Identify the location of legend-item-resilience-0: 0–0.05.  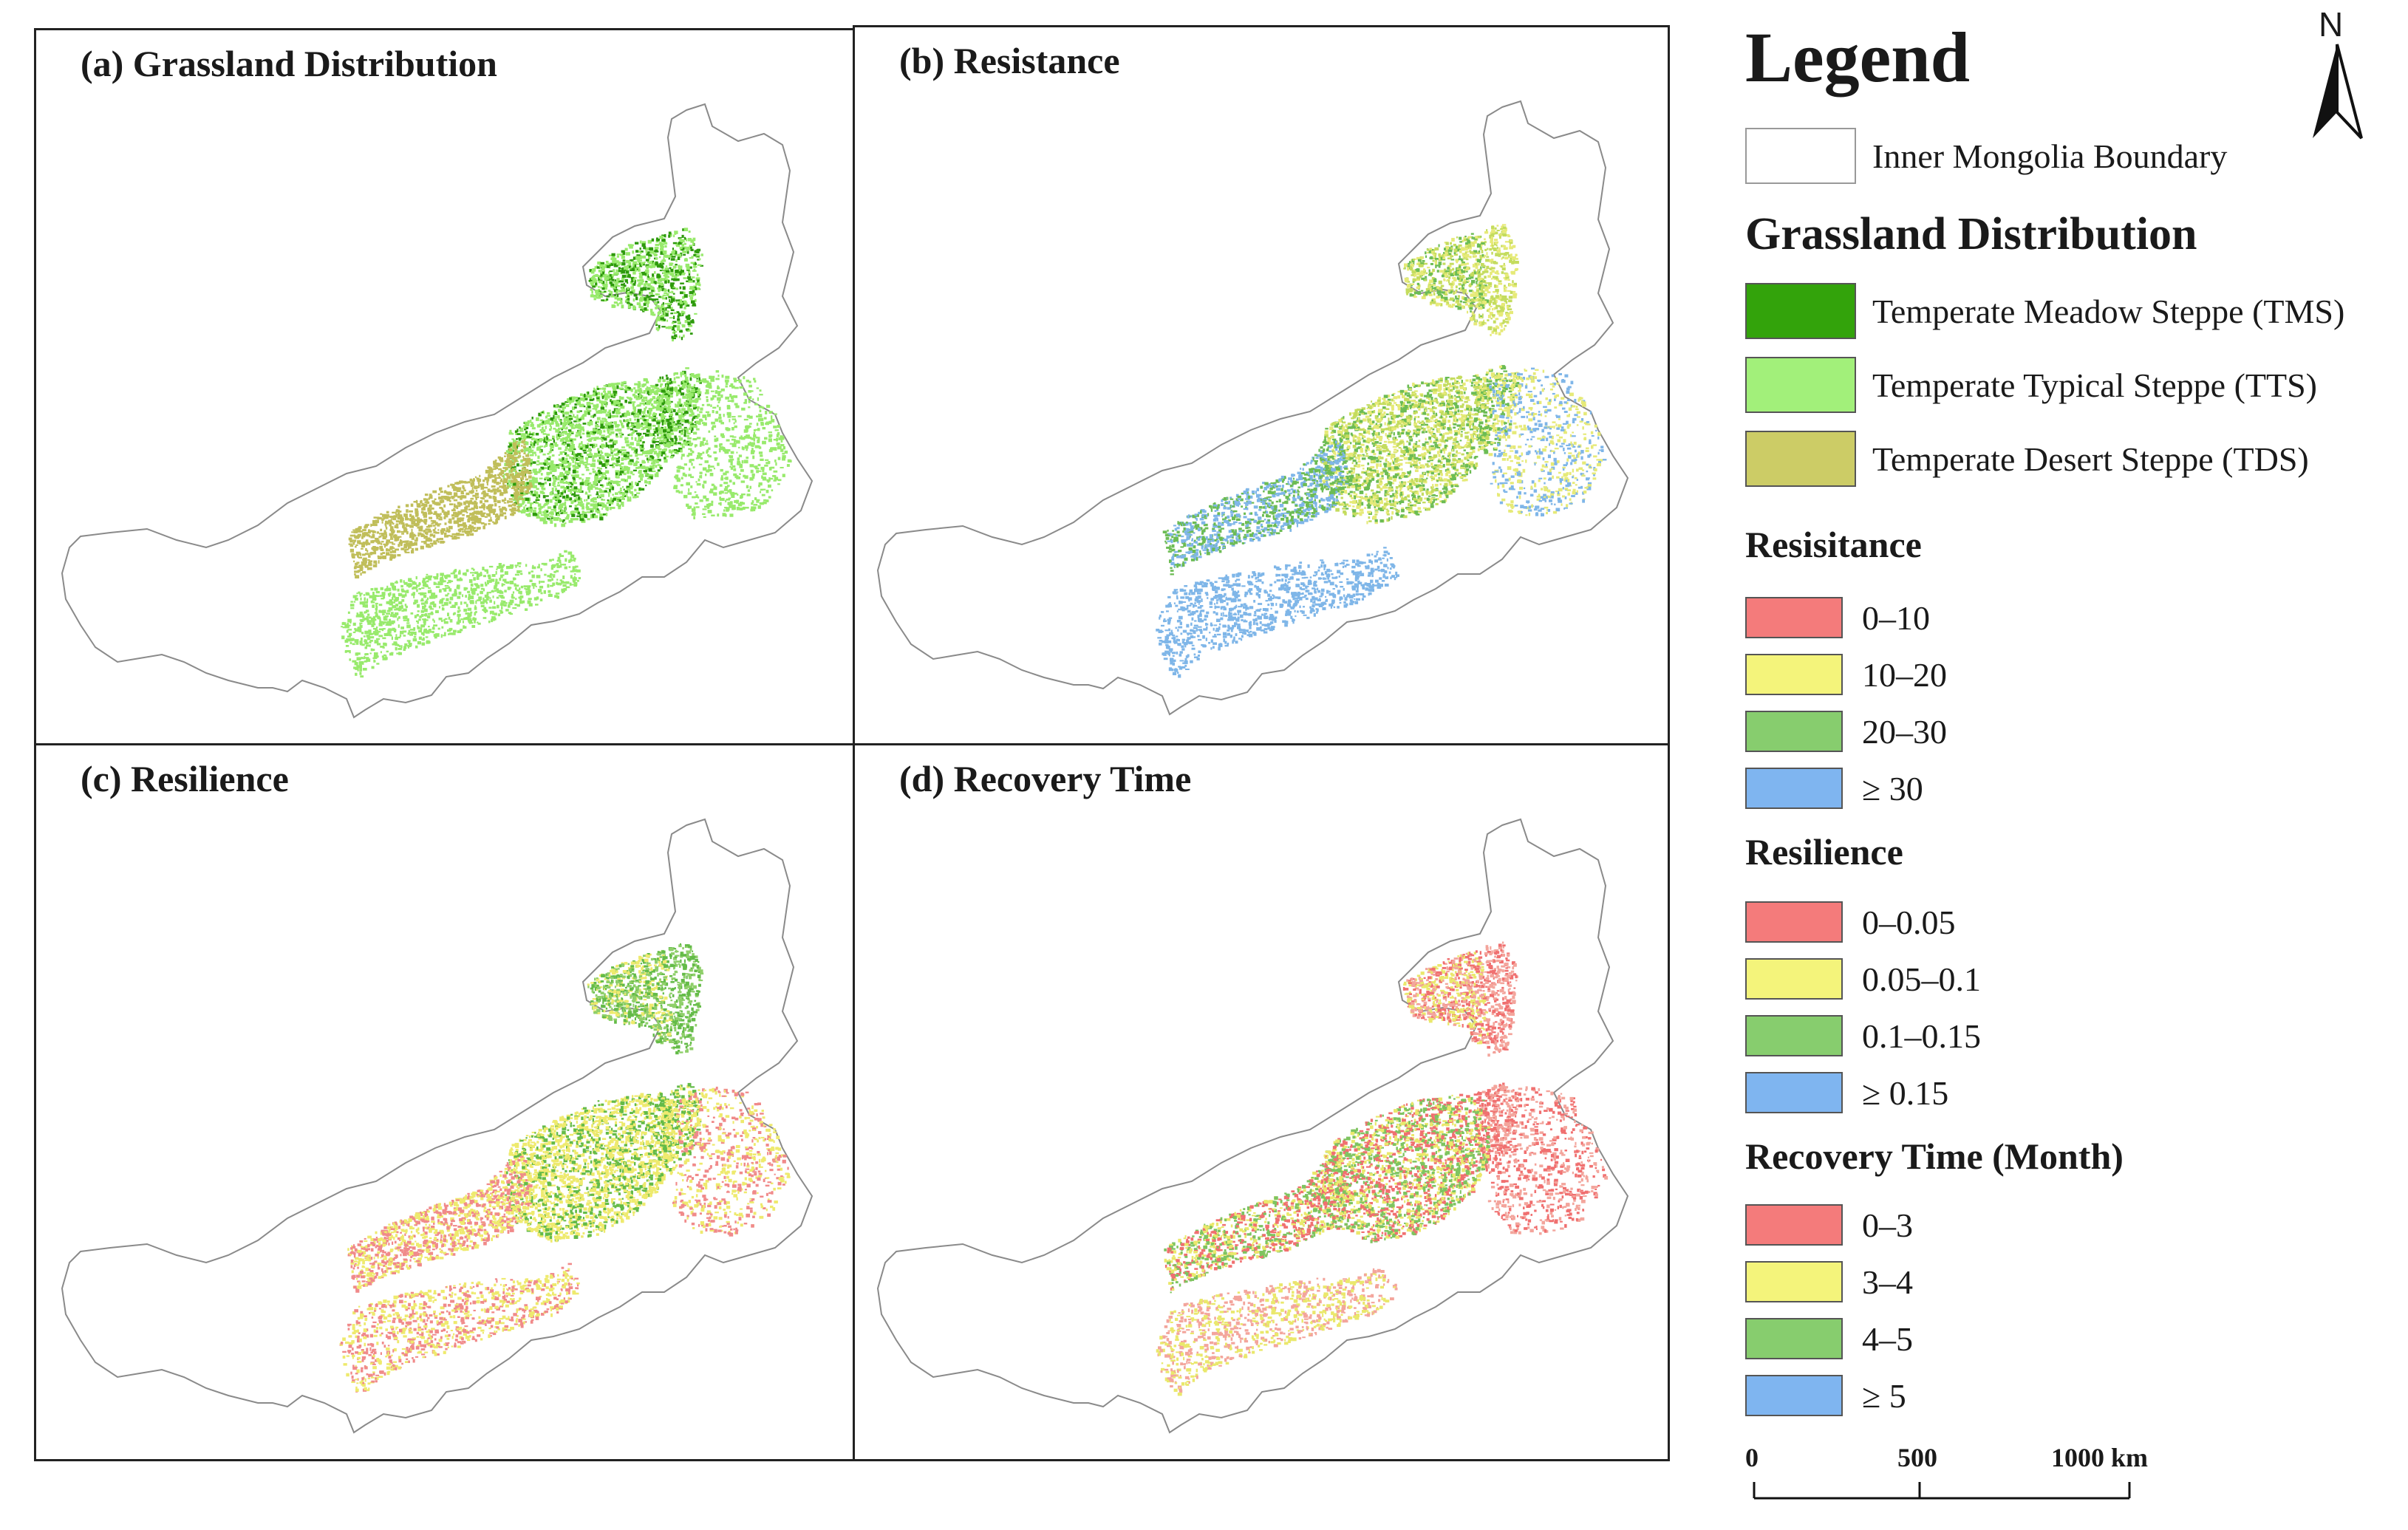
(1851, 922).